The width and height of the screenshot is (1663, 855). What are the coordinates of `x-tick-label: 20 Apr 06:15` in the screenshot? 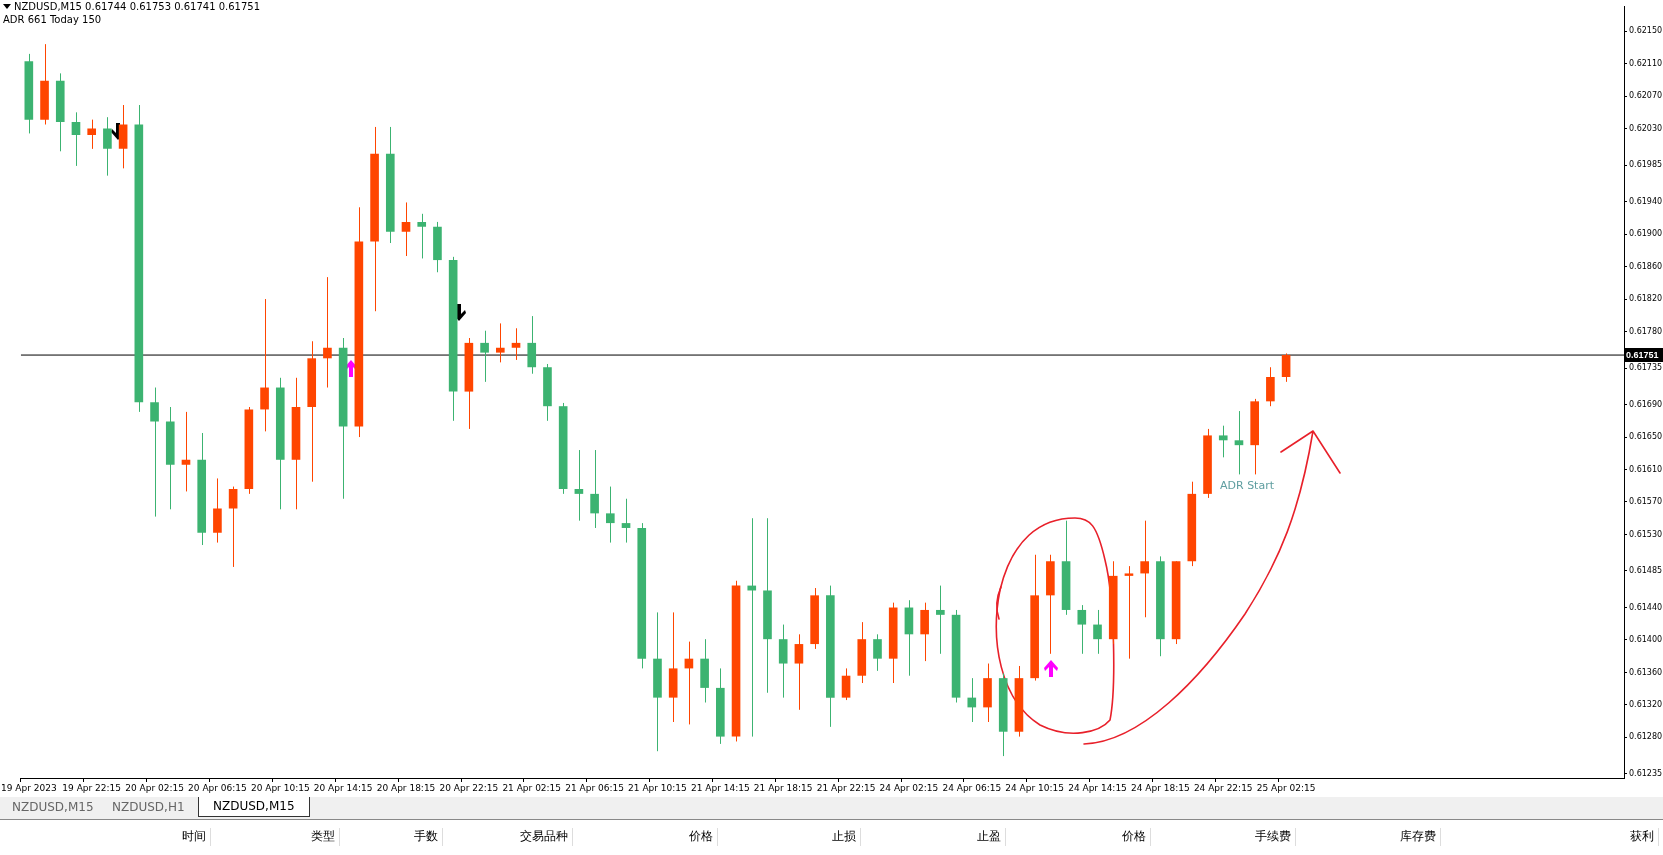 It's located at (217, 787).